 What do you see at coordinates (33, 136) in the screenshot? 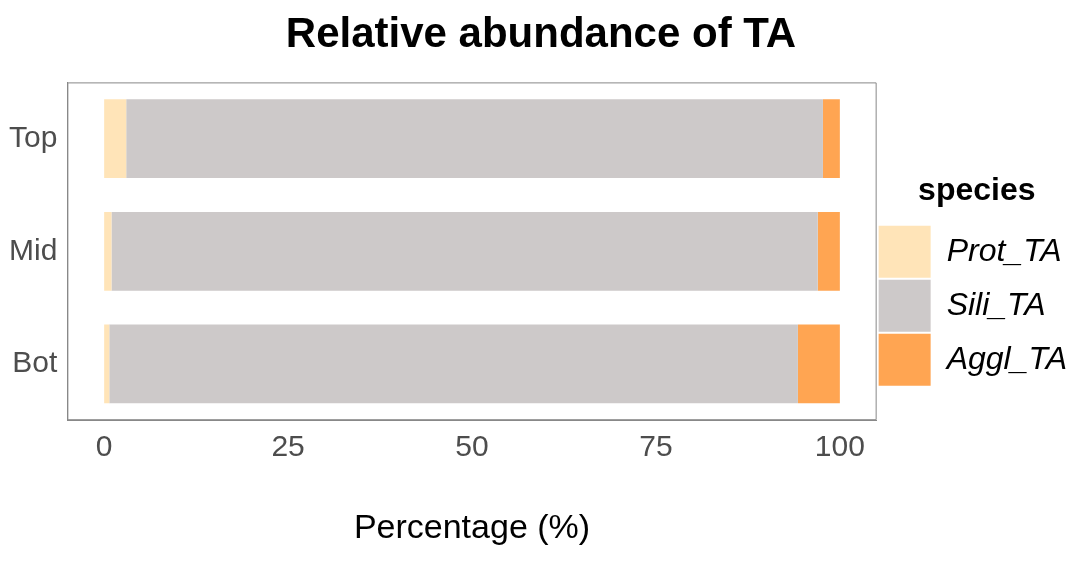
I see `y-tick-label: Top` at bounding box center [33, 136].